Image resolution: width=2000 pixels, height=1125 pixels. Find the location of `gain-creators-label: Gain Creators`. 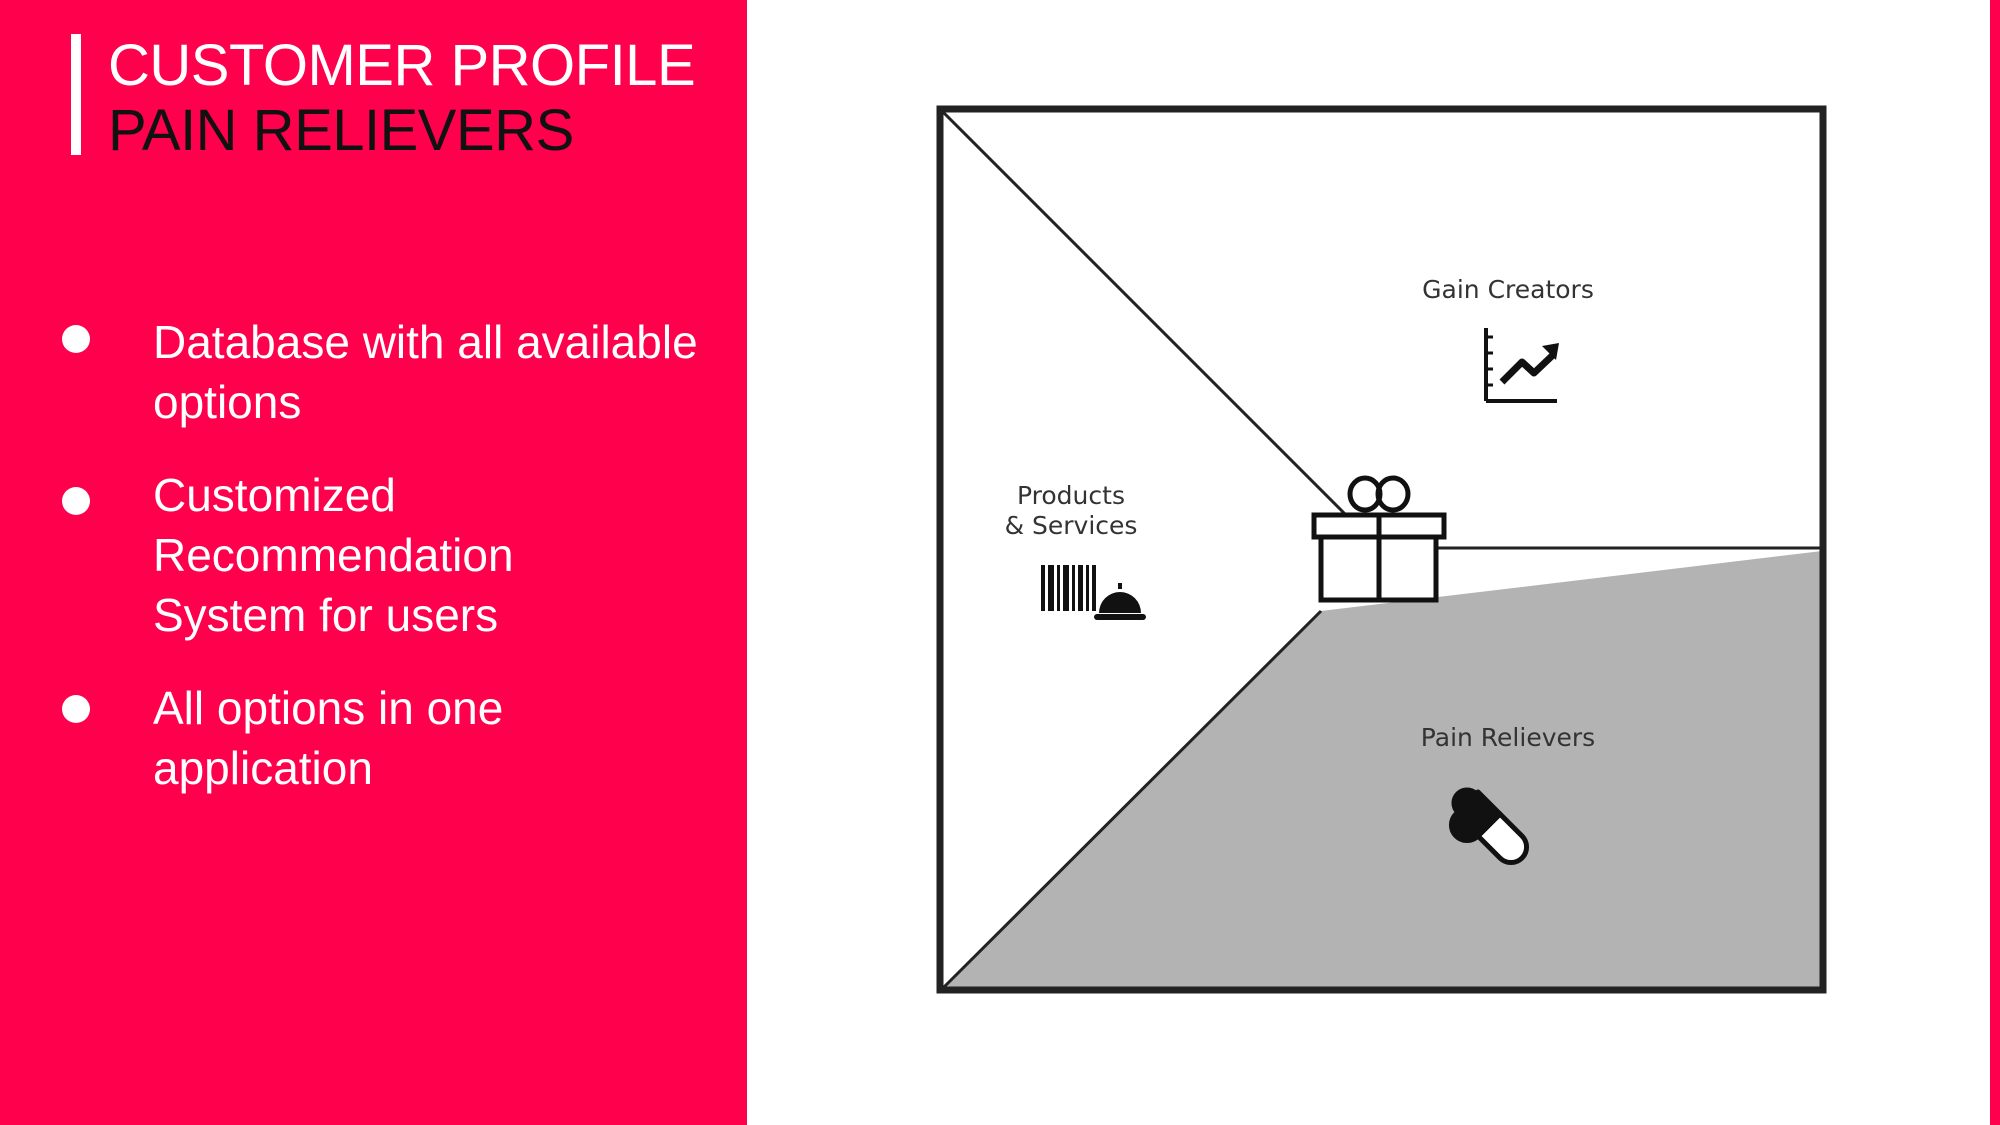

gain-creators-label: Gain Creators is located at coordinates (1508, 290).